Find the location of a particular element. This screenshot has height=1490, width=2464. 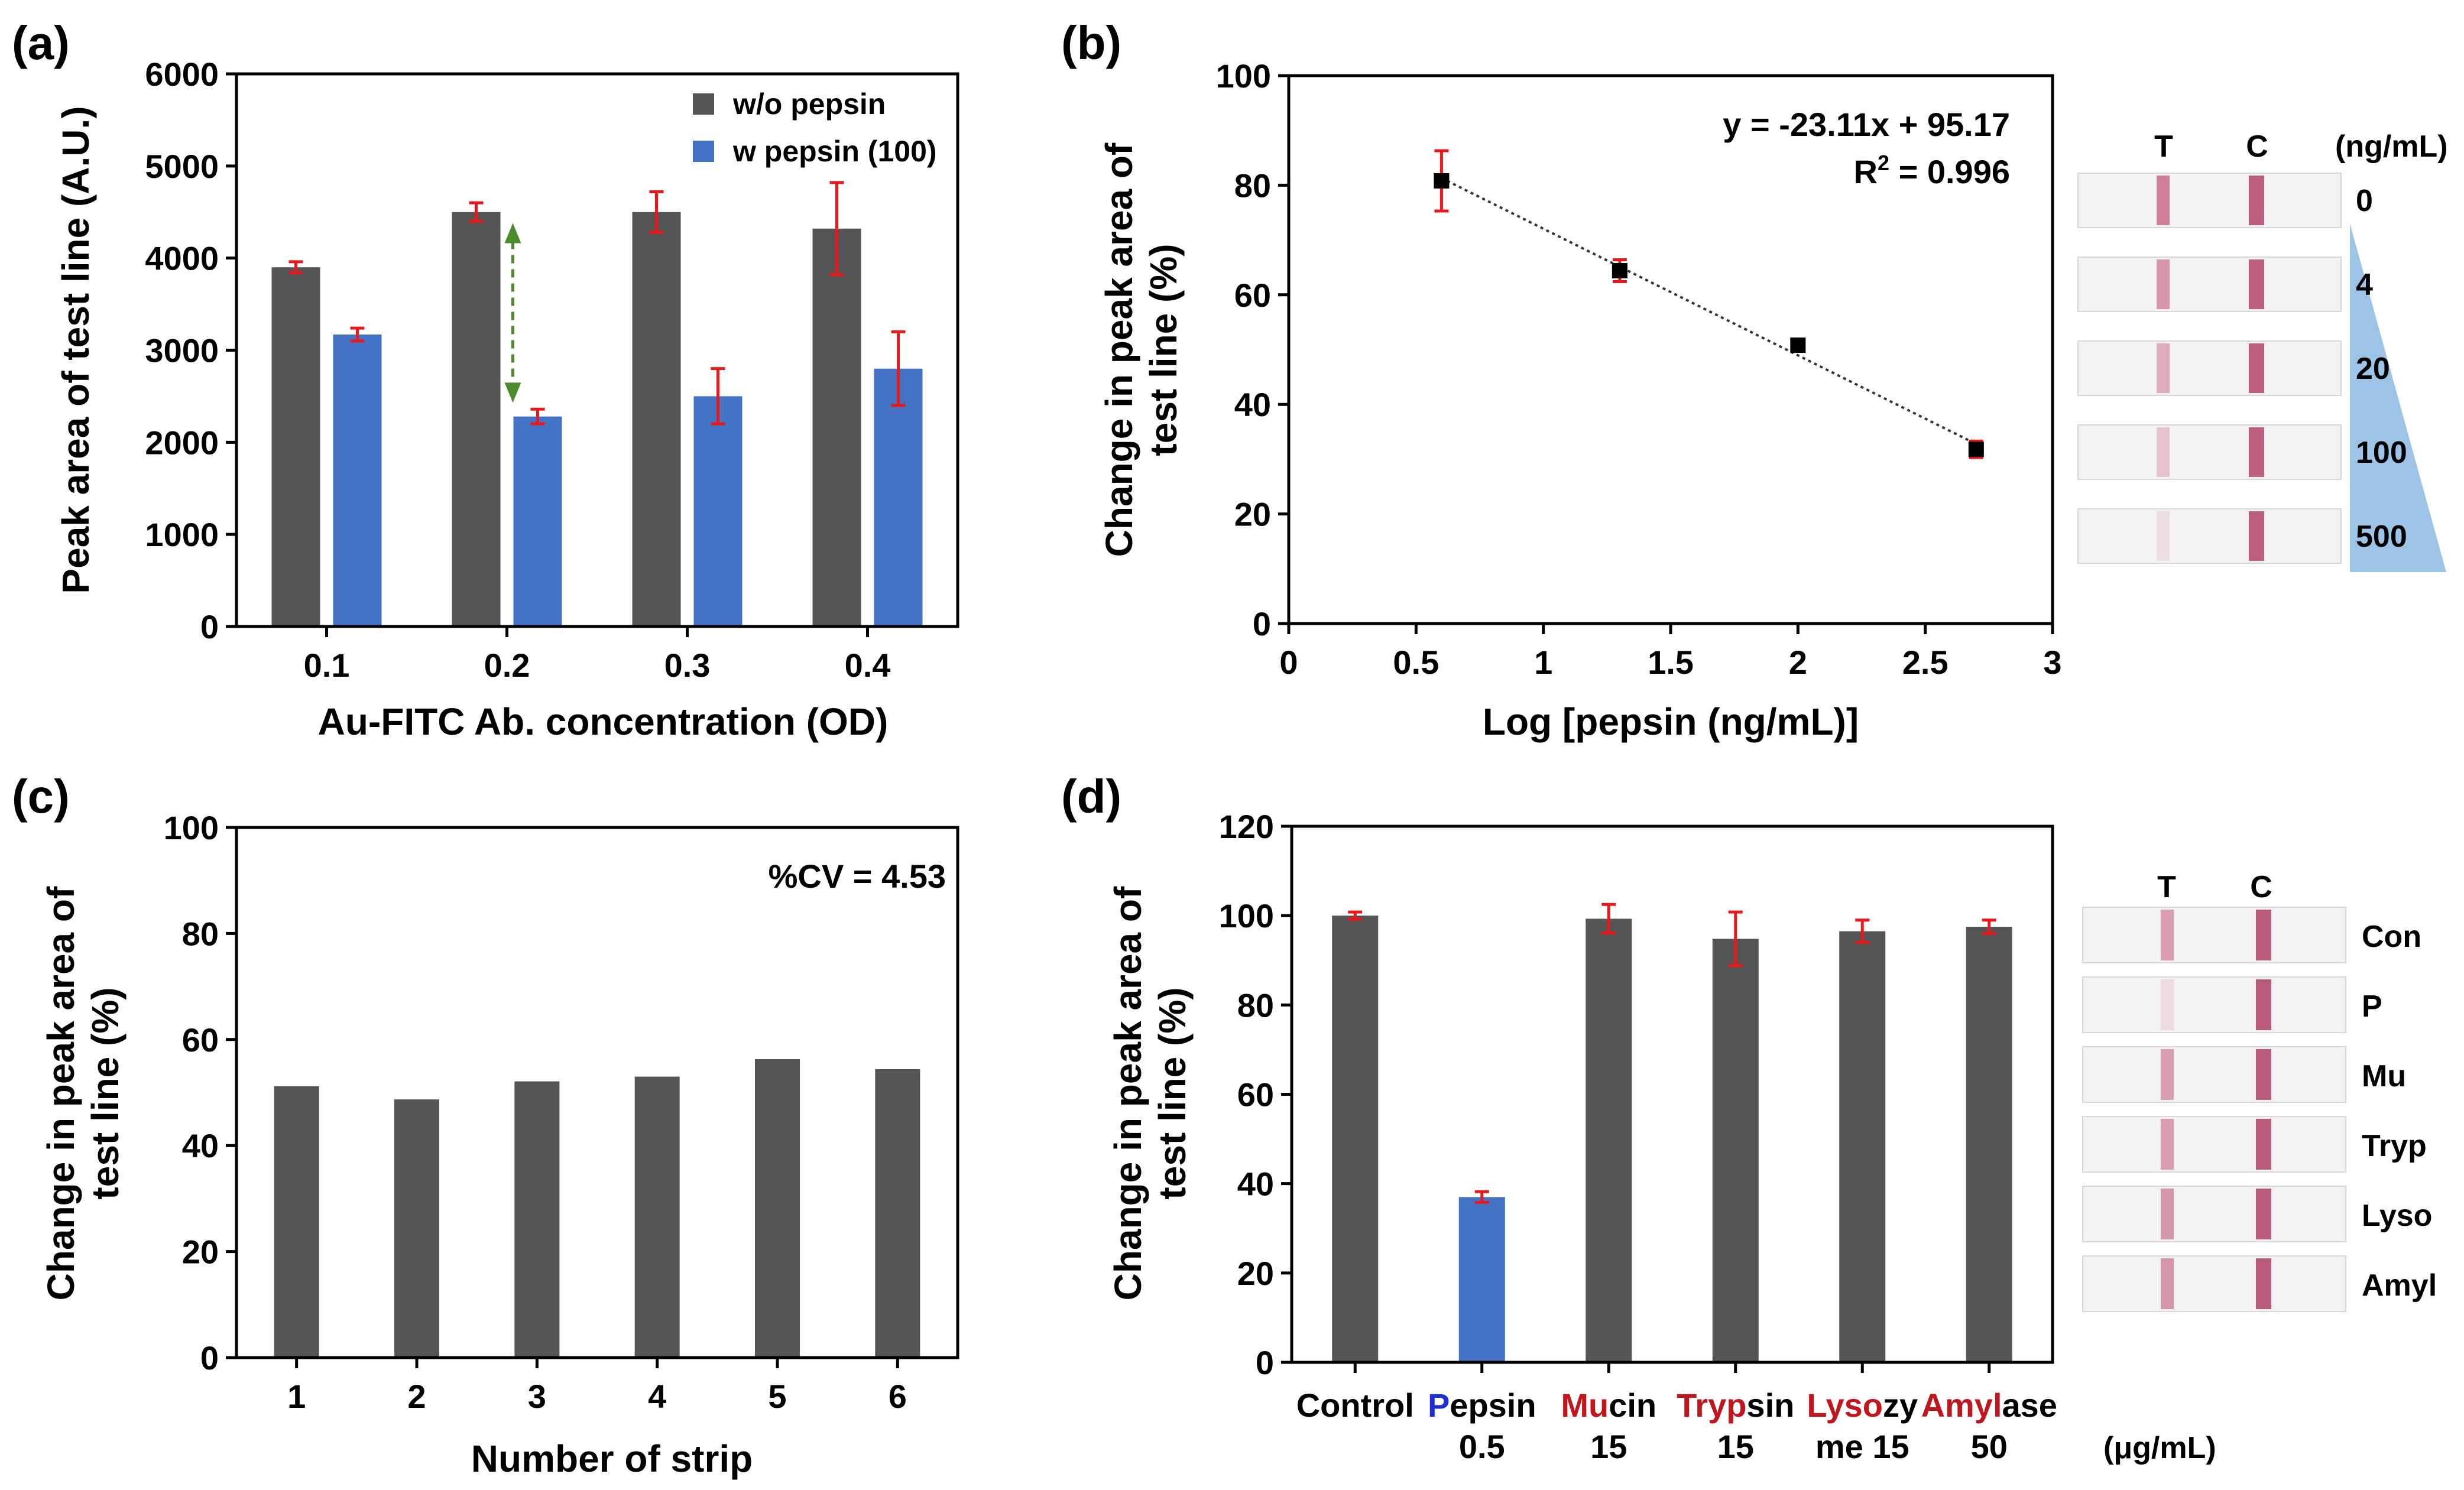

panel-c-ytick-label: 100 is located at coordinates (191, 828).